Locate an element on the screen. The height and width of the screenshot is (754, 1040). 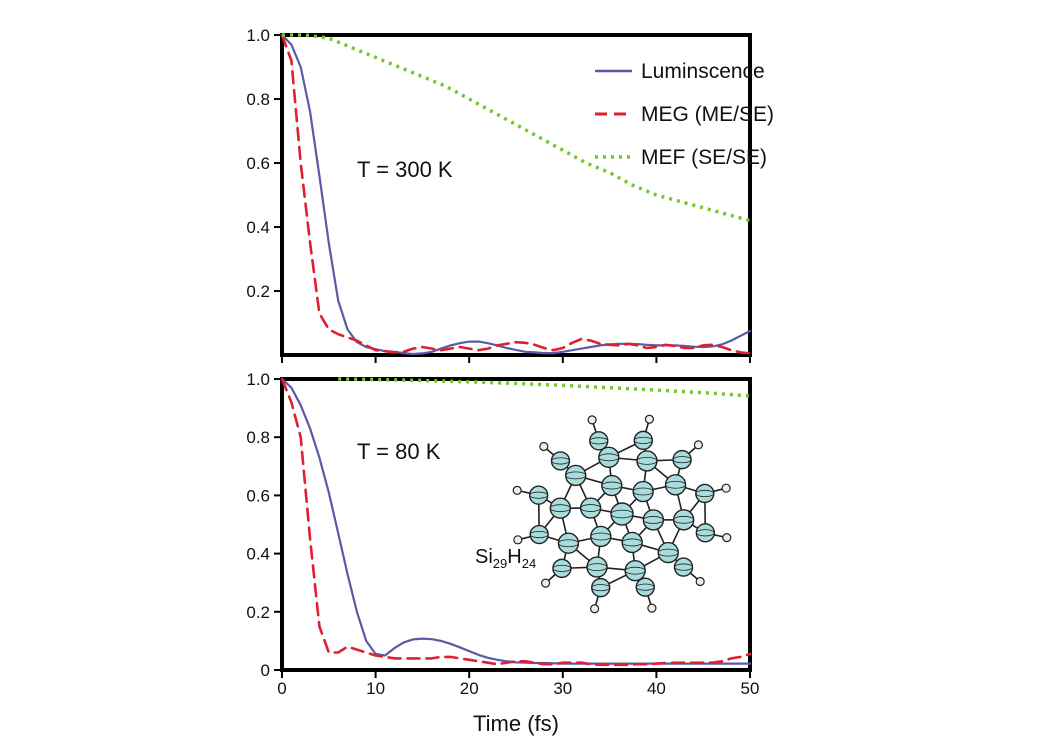
legend-label-luminscence: Luminscence is located at coordinates (703, 71).